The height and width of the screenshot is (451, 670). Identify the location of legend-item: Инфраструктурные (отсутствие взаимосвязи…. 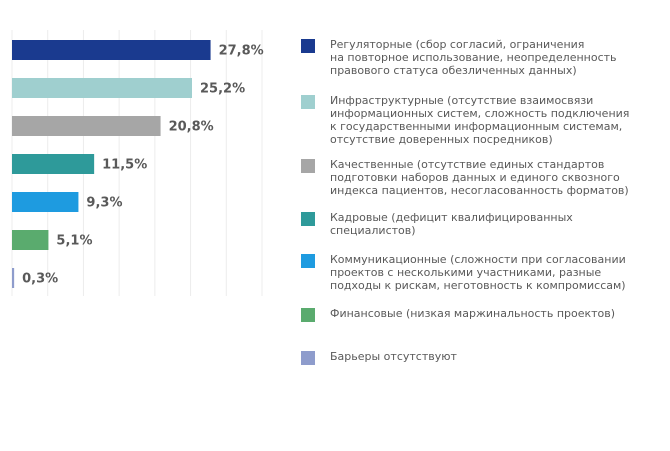
(481, 120).